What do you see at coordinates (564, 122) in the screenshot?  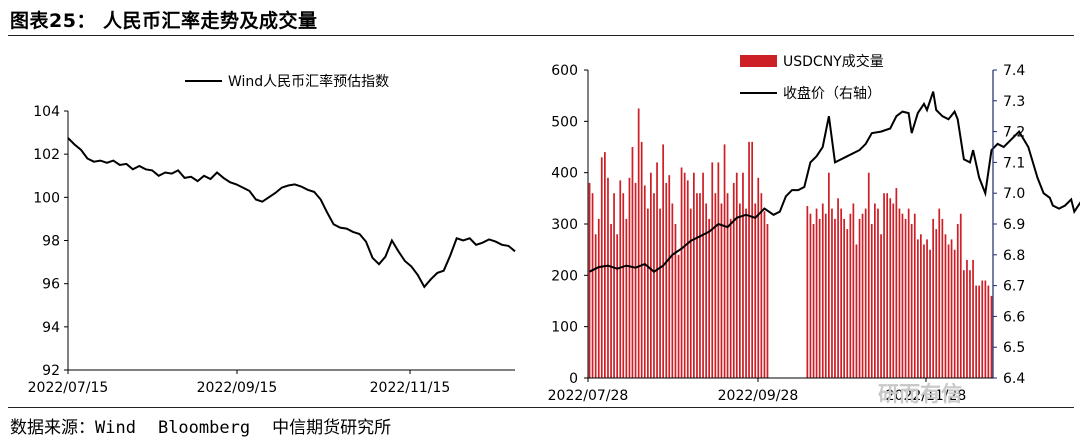 I see `left-y-tick-label: 500` at bounding box center [564, 122].